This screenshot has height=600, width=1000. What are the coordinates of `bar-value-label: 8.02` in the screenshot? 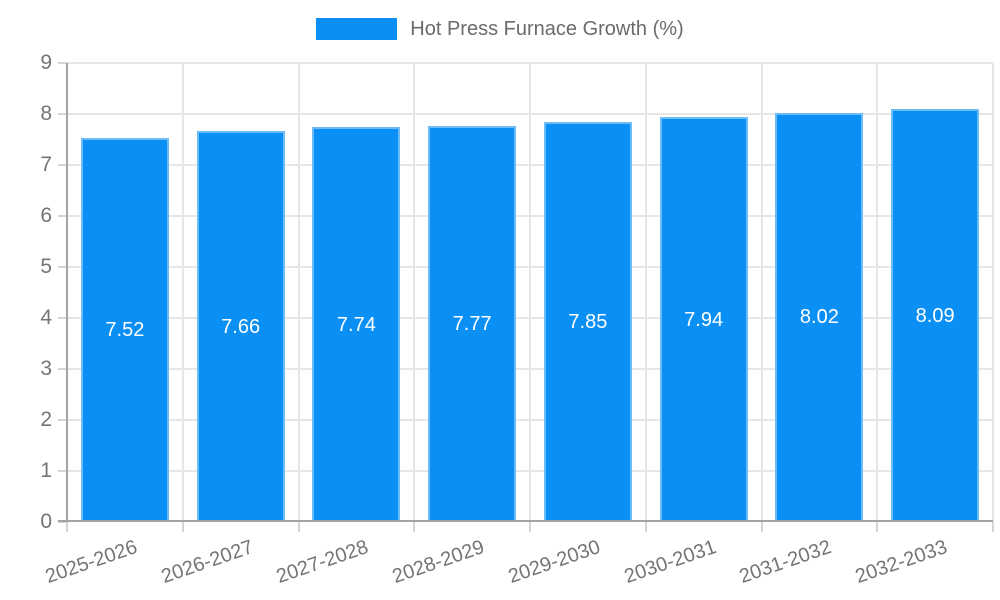 It's located at (819, 317).